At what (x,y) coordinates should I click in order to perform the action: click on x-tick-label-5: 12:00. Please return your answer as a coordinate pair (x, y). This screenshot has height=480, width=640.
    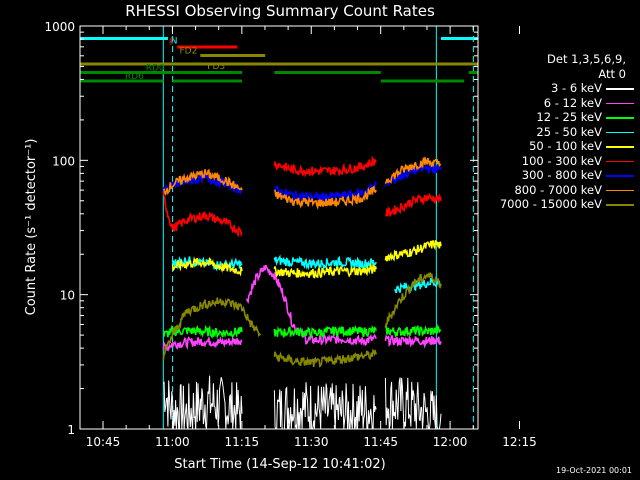
    Looking at the image, I should click on (450, 442).